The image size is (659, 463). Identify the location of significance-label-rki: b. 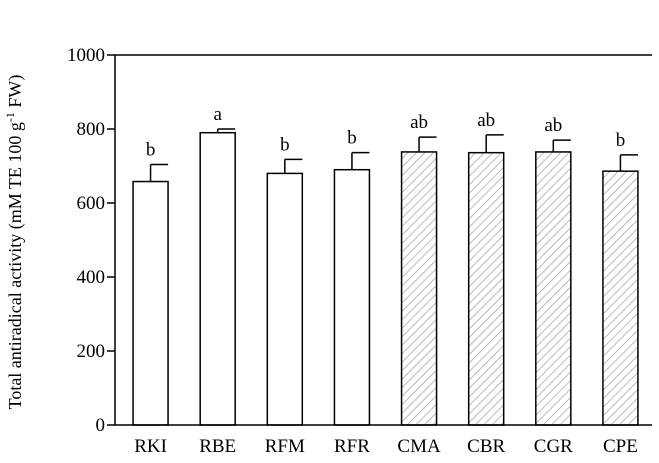
(151, 150).